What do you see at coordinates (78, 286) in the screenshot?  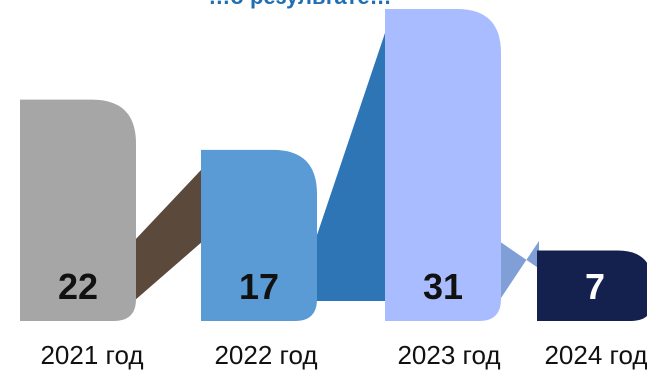 I see `value-label-1: 22` at bounding box center [78, 286].